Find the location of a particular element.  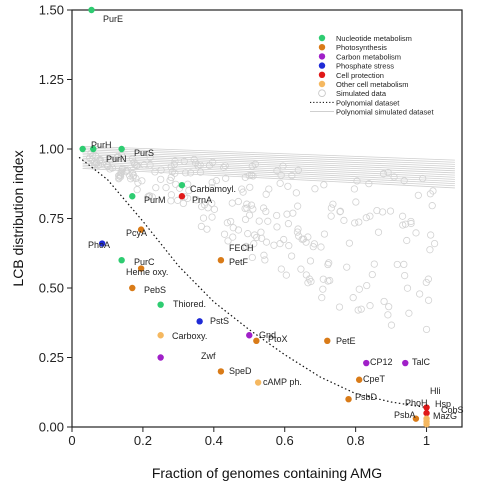

y-tick-label: 0.25 is located at coordinates (51, 357).